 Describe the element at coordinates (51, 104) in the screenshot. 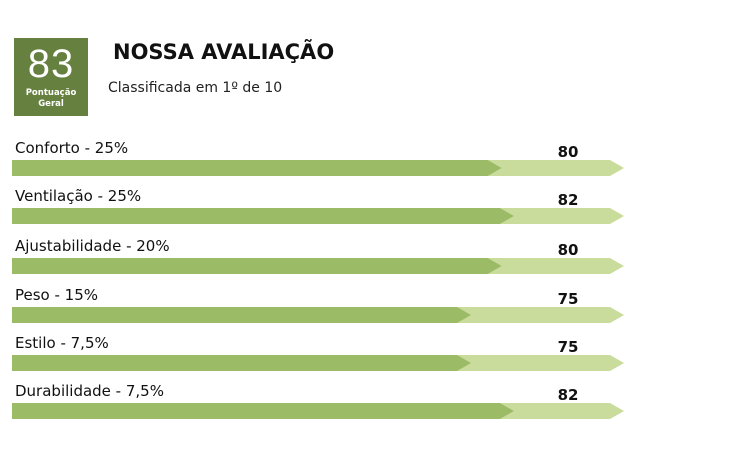

I see `overall-score-label-line2: Geral` at that location.